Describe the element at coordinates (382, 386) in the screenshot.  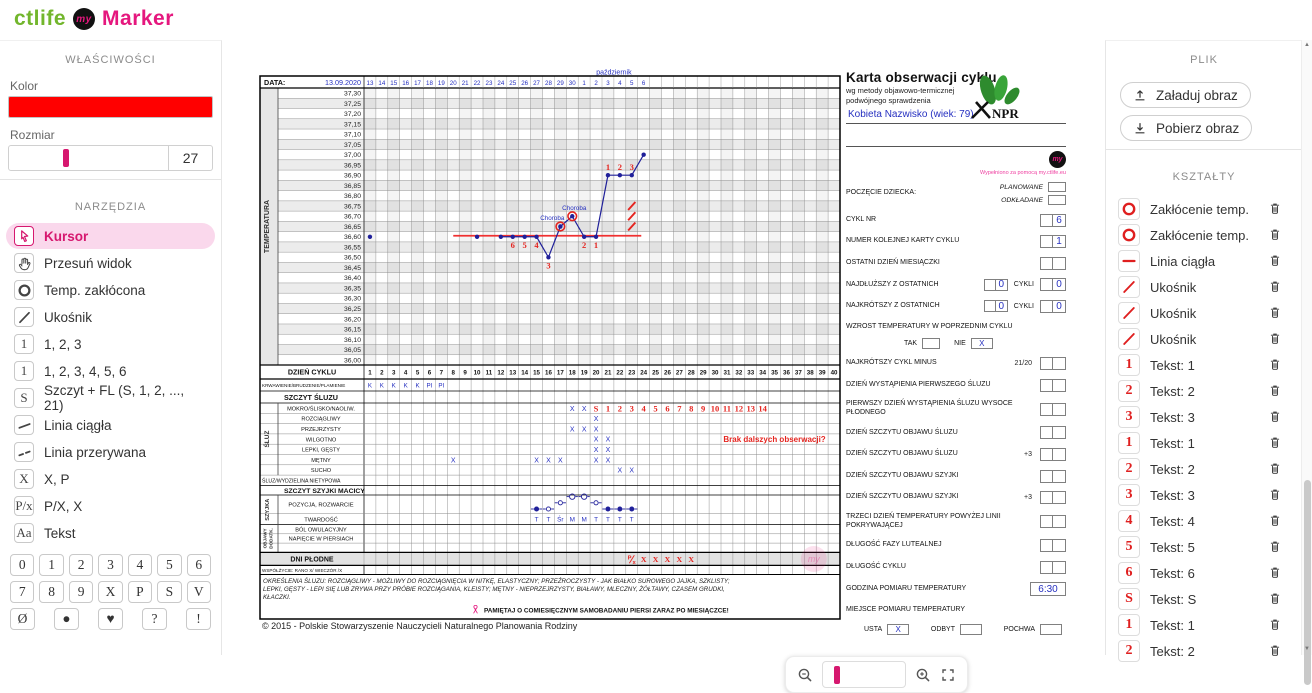
I see `svg-text: K` at that location.